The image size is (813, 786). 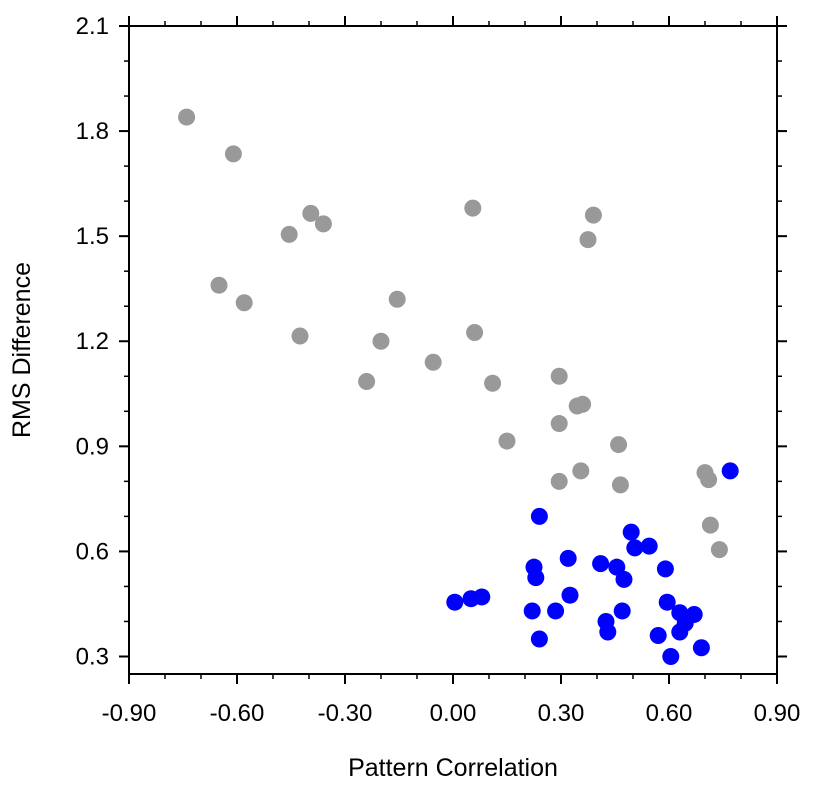 I want to click on x-tick-labels: -0.90 -0.60 -0.30 0.00 0.30 0.60 0.90, so click(x=451, y=713).